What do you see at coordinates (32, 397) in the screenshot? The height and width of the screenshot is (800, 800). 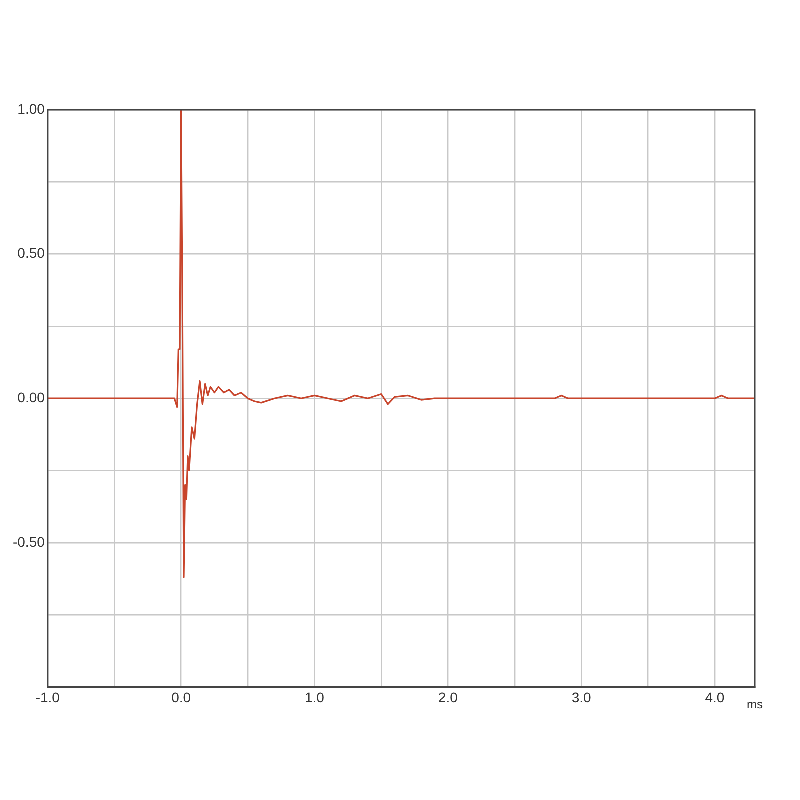 I see `y-tick-label: 0.00` at bounding box center [32, 397].